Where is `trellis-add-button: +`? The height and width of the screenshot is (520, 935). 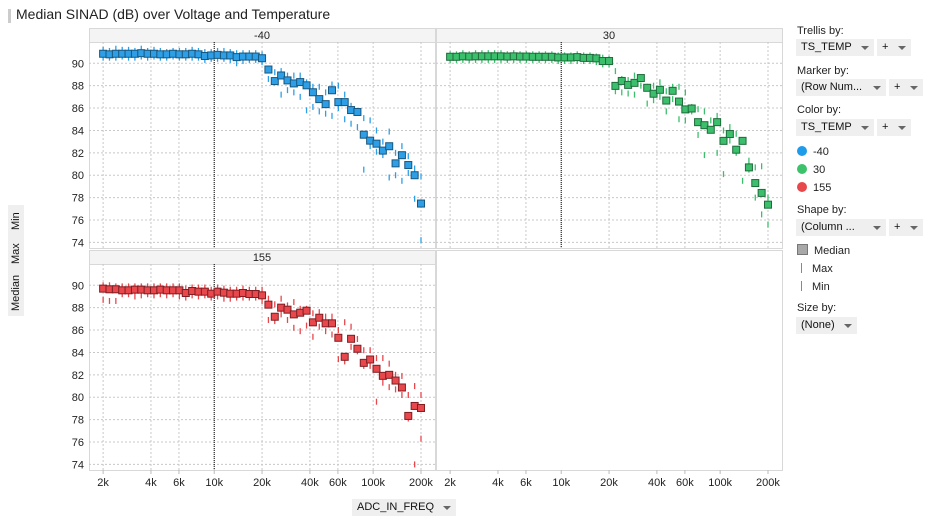 trellis-add-button: + is located at coordinates (894, 47).